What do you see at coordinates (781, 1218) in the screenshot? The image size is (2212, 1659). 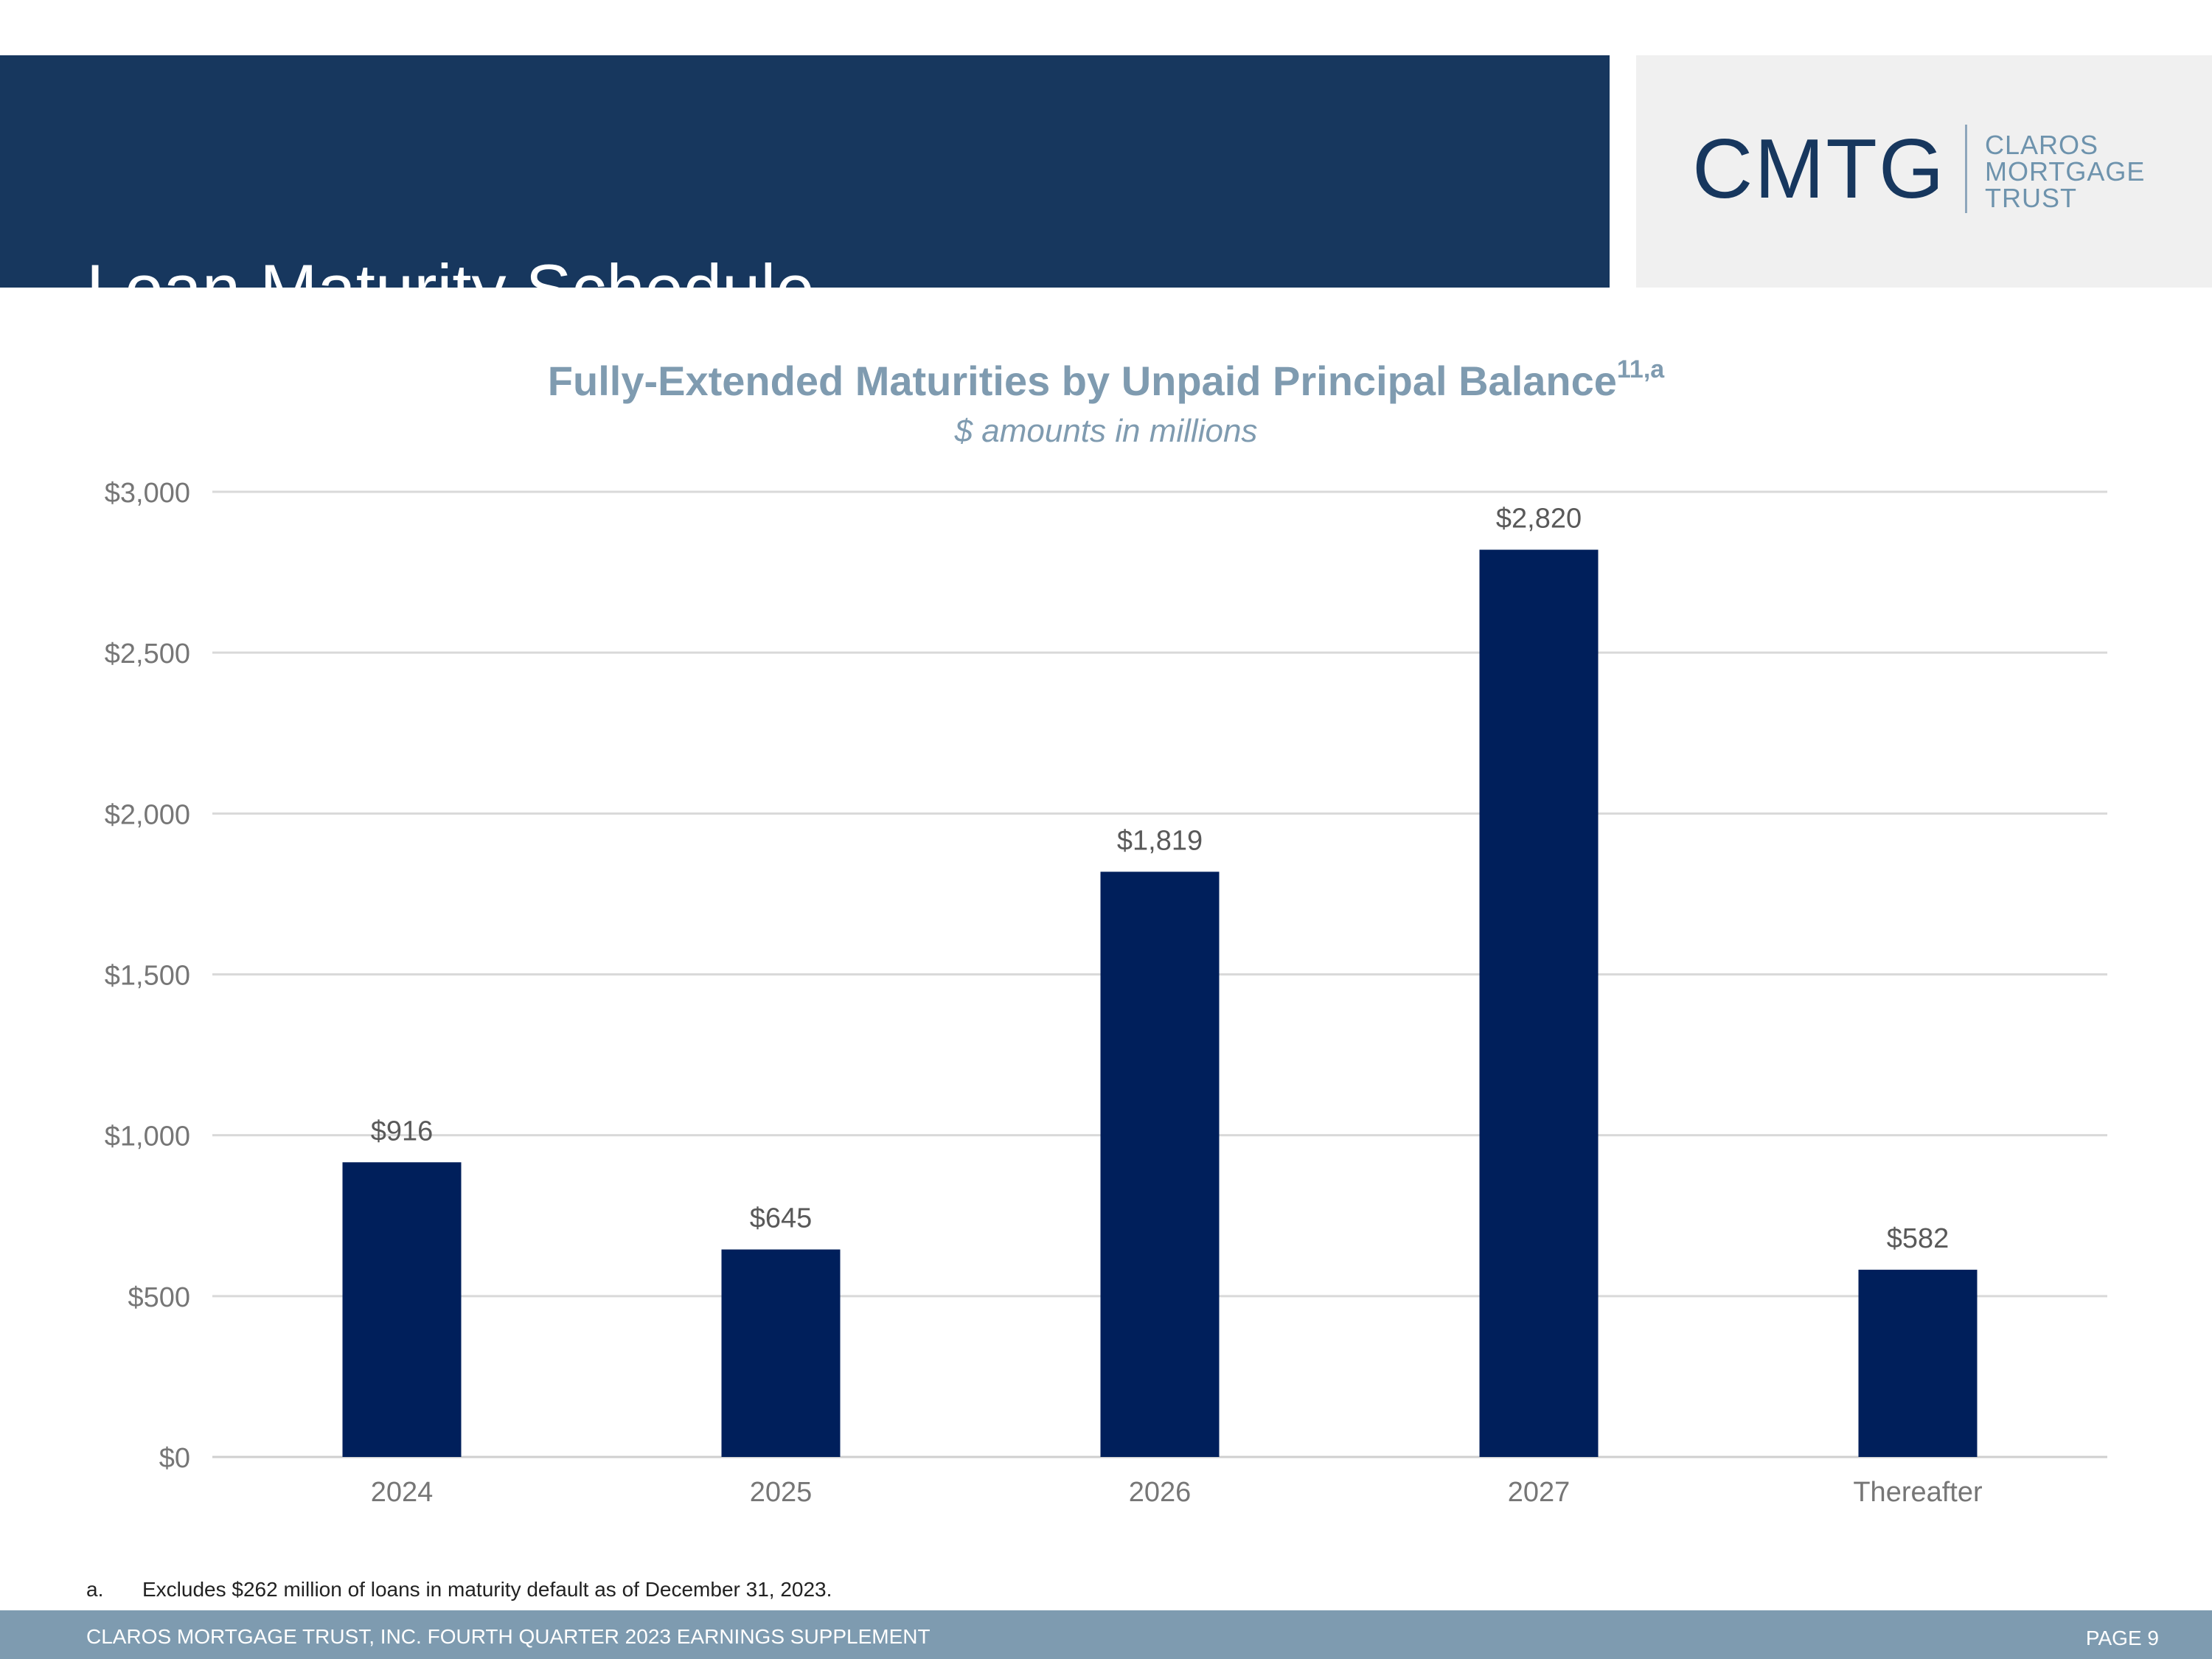 I see `bar-value-label: $645` at bounding box center [781, 1218].